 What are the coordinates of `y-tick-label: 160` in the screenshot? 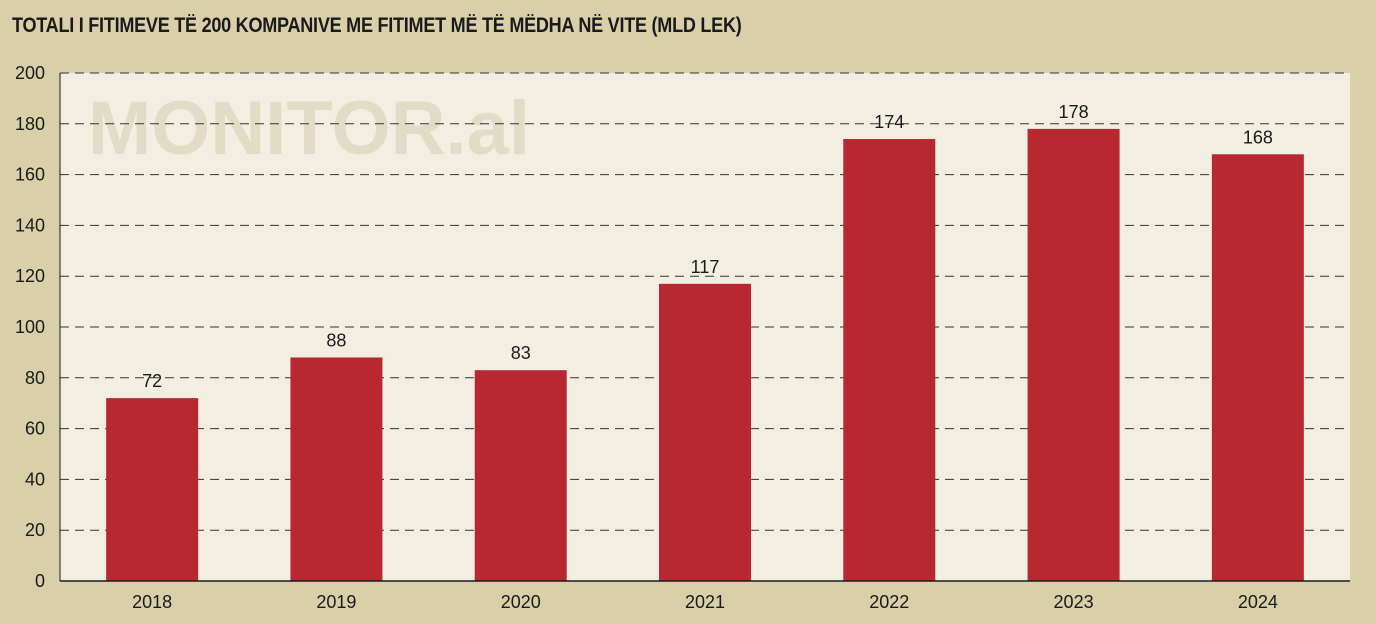 It's located at (30, 175).